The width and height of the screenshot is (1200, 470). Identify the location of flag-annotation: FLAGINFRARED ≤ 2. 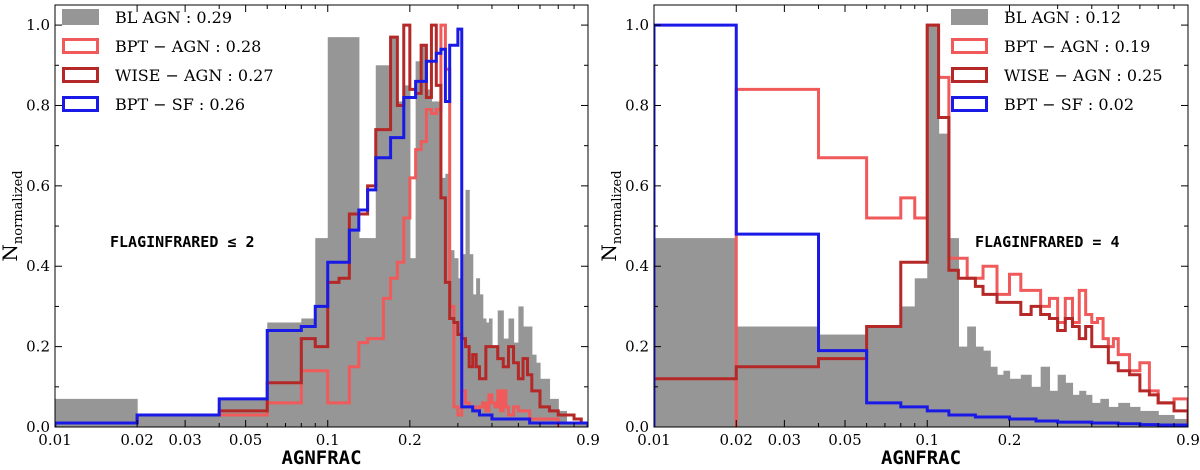
(182, 242).